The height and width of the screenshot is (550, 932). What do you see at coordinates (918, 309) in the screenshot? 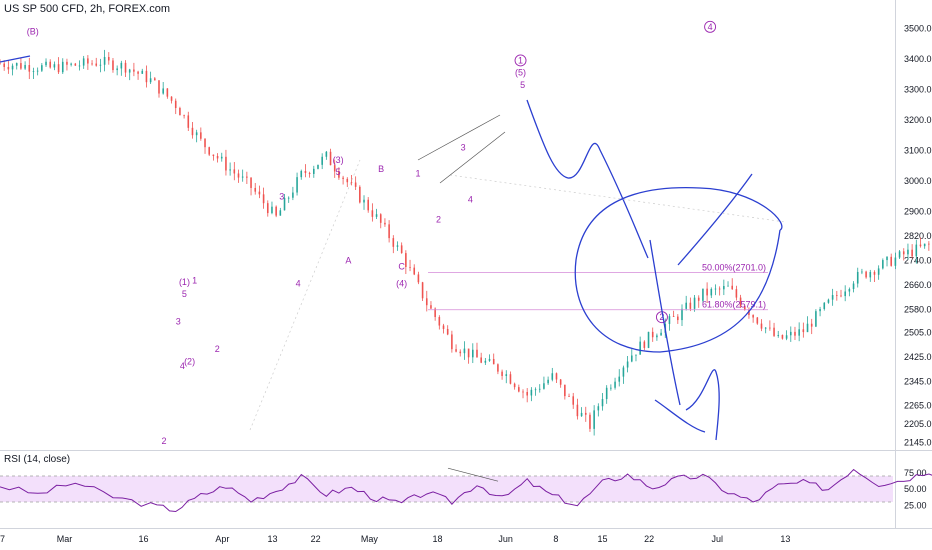
I see `price-tick-label: 2580.0` at bounding box center [918, 309].